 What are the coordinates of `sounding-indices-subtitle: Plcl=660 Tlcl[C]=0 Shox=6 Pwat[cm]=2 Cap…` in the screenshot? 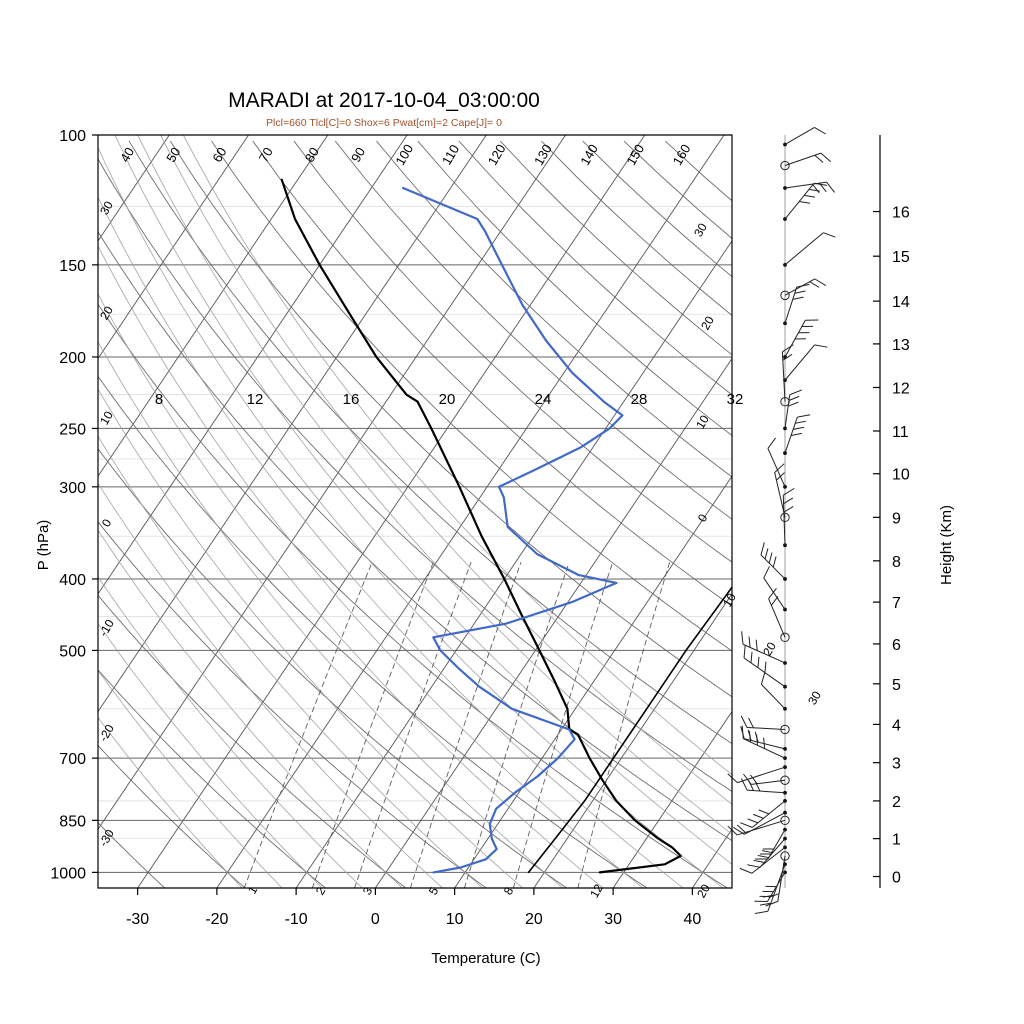 It's located at (384, 123).